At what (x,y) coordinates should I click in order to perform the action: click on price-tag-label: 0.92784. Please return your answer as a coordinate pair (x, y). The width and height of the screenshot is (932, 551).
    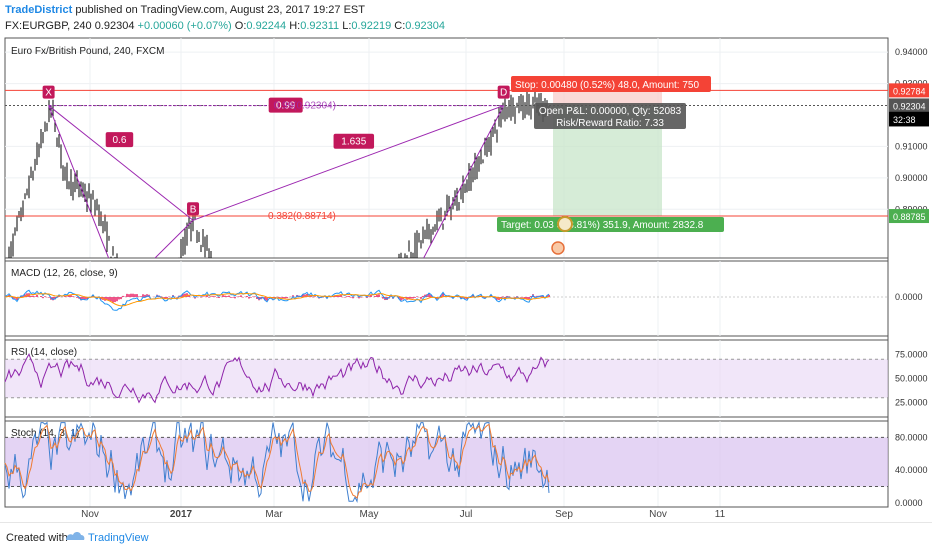
    Looking at the image, I should click on (909, 91).